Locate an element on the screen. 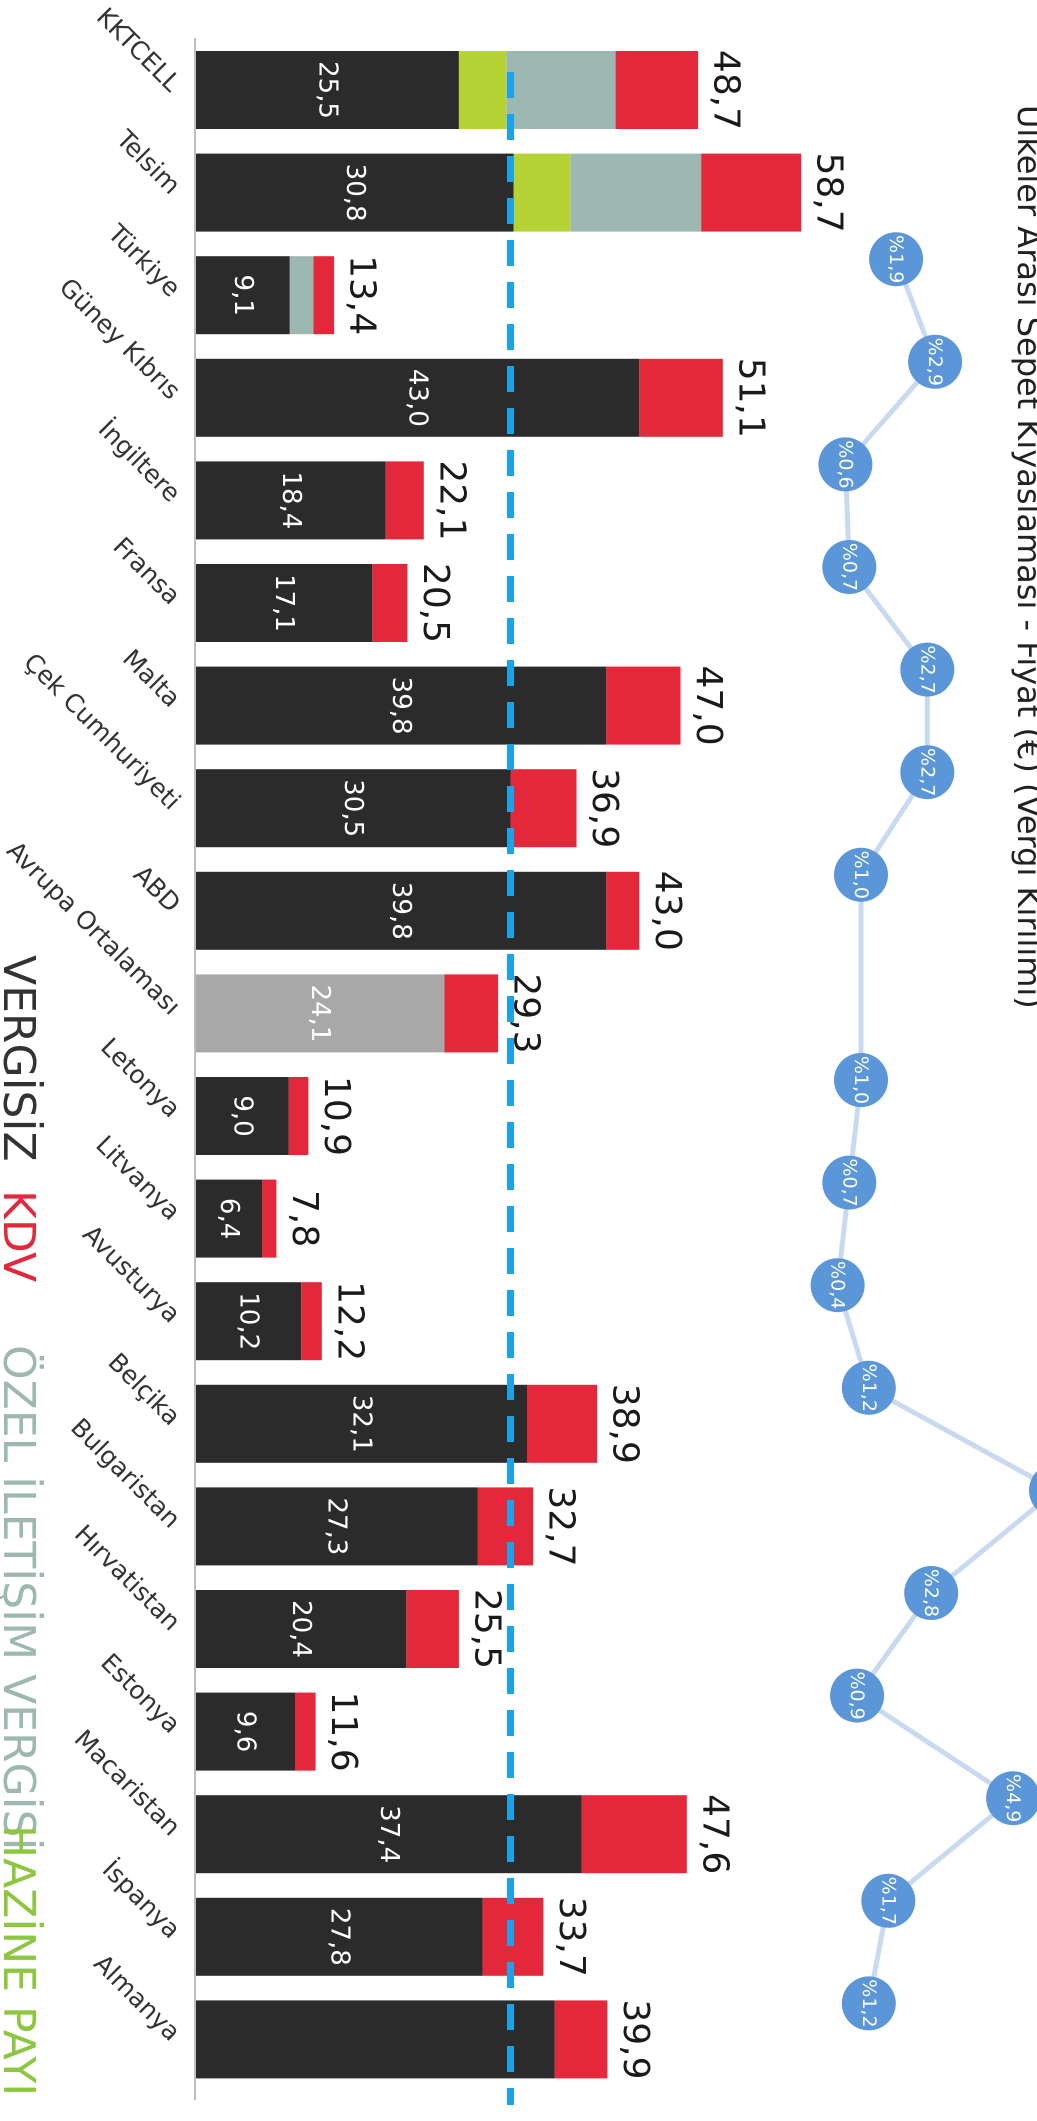 This screenshot has height=2121, width=1037. inner-value-label: 9,6 is located at coordinates (246, 1731).